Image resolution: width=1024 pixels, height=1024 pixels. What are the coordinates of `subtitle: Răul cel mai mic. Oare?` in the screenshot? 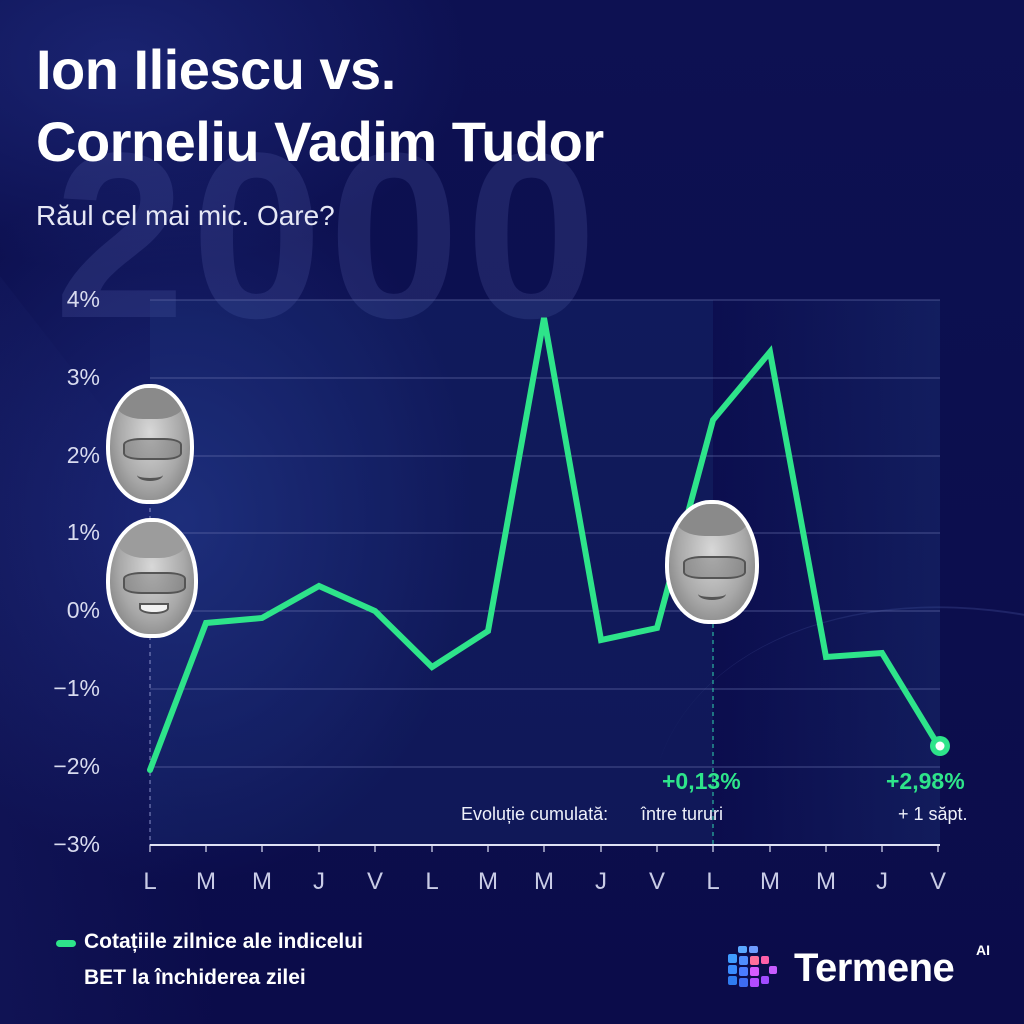 It's located at (185, 215).